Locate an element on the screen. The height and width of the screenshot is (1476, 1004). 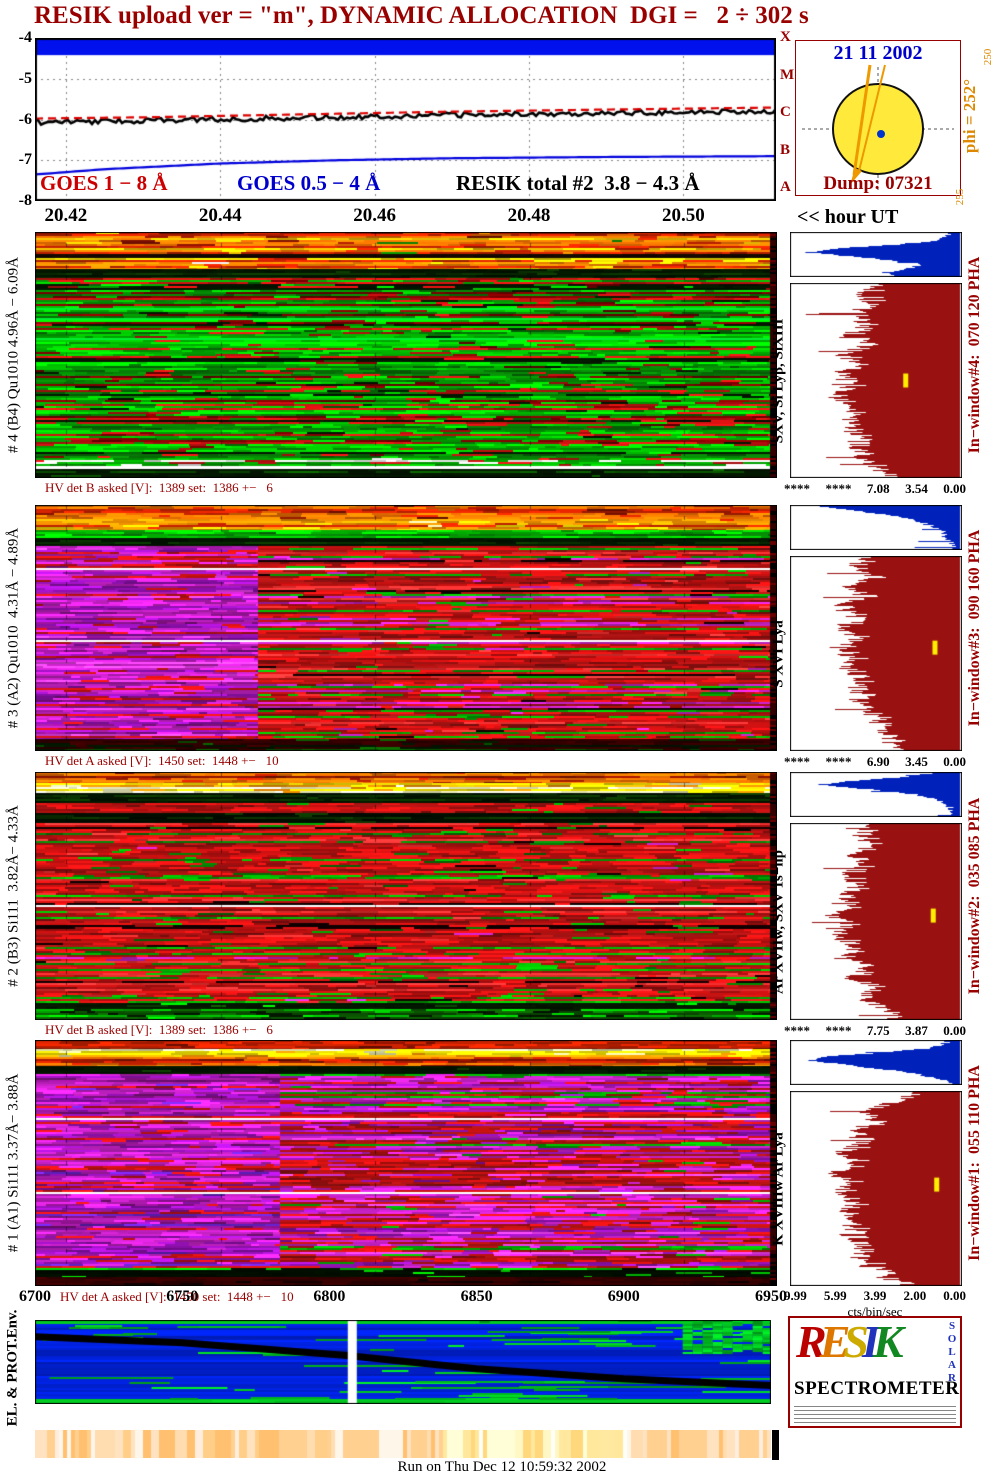
goes-y-tick-label: -7 is located at coordinates (25, 160).